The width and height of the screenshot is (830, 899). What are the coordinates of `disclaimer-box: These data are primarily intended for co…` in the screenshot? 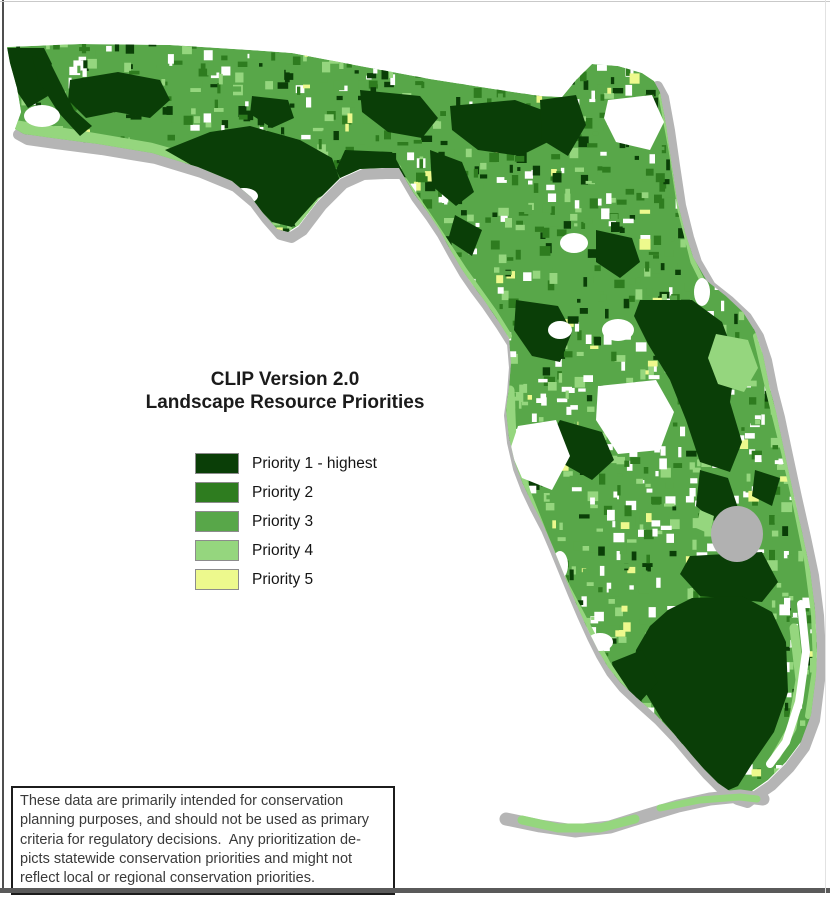 It's located at (203, 841).